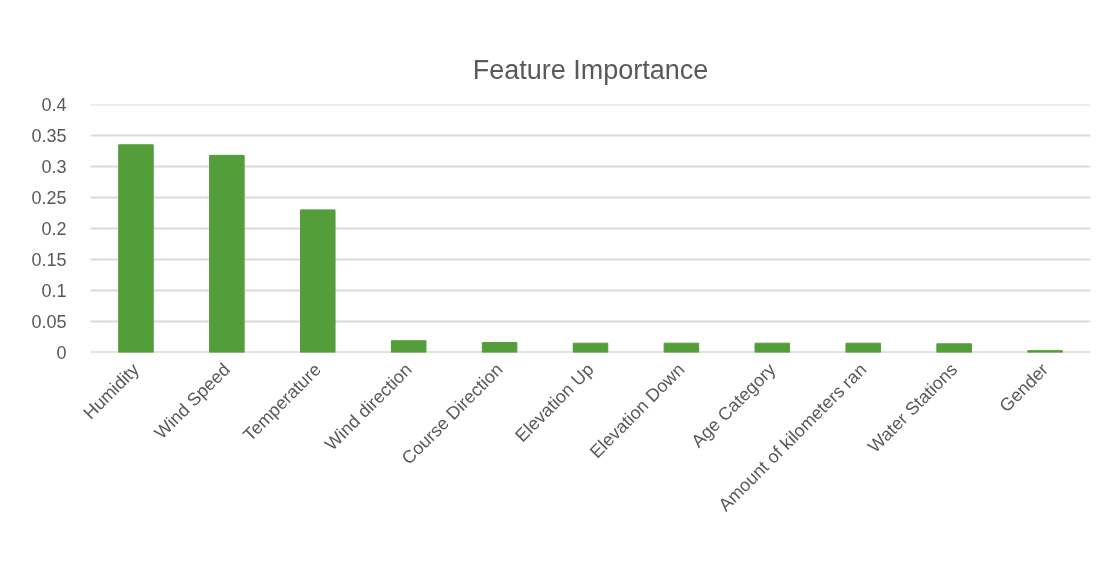 This screenshot has height=584, width=1107. I want to click on y-tick-label: 0.3, so click(54, 167).